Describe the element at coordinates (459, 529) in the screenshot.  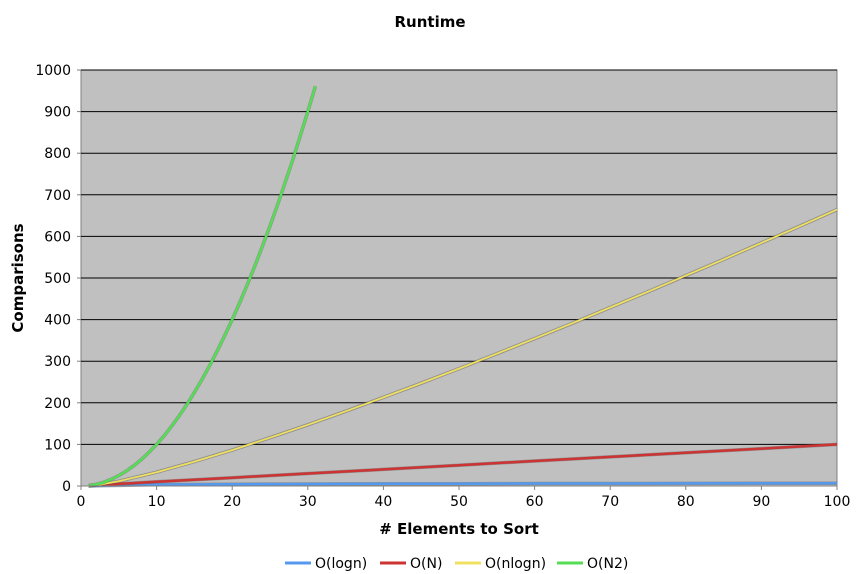
I see `x-axis-title: # Elements to Sort` at that location.